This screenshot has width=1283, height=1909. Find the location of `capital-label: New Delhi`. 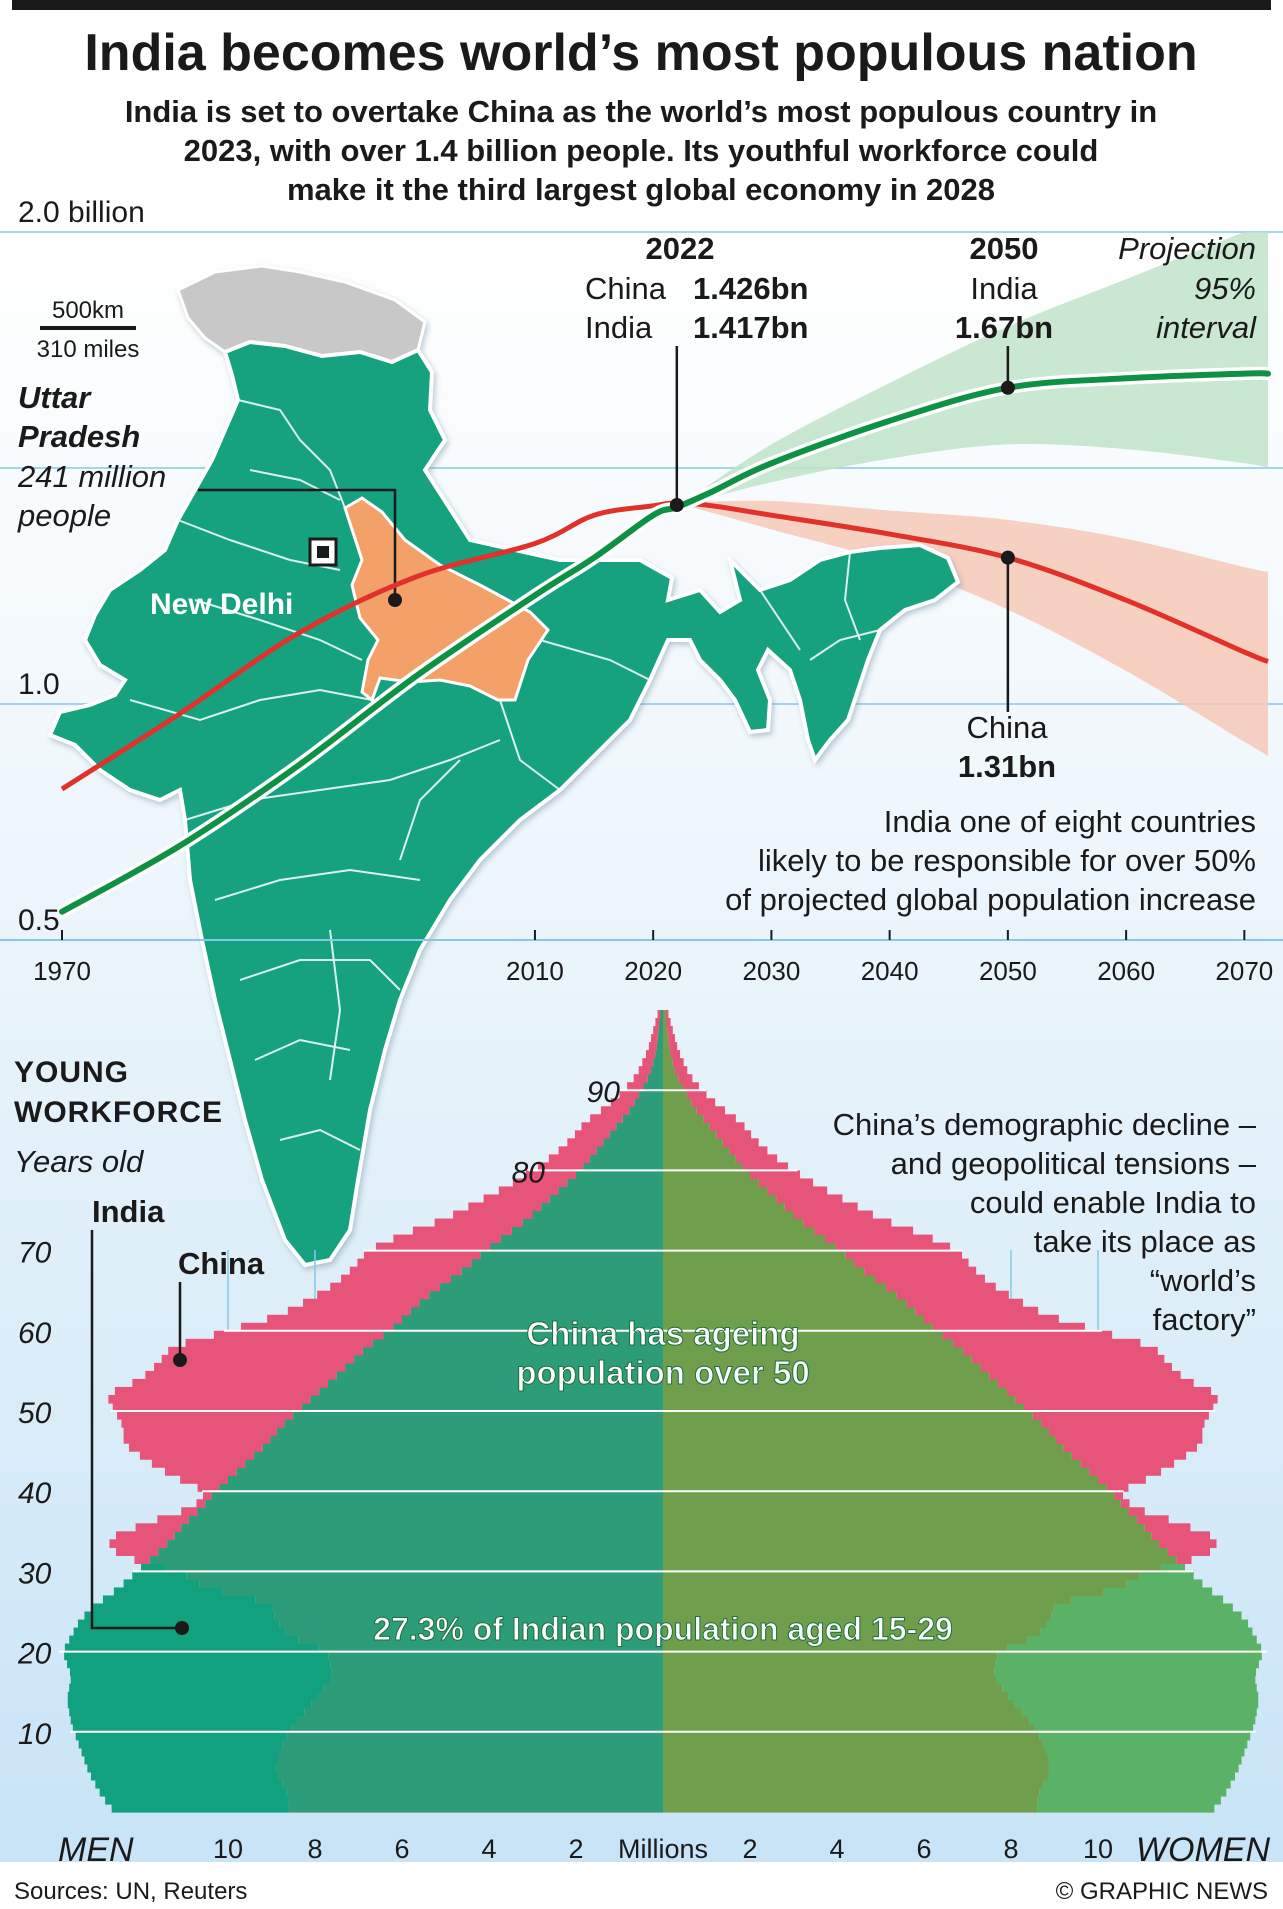

capital-label: New Delhi is located at coordinates (221, 604).